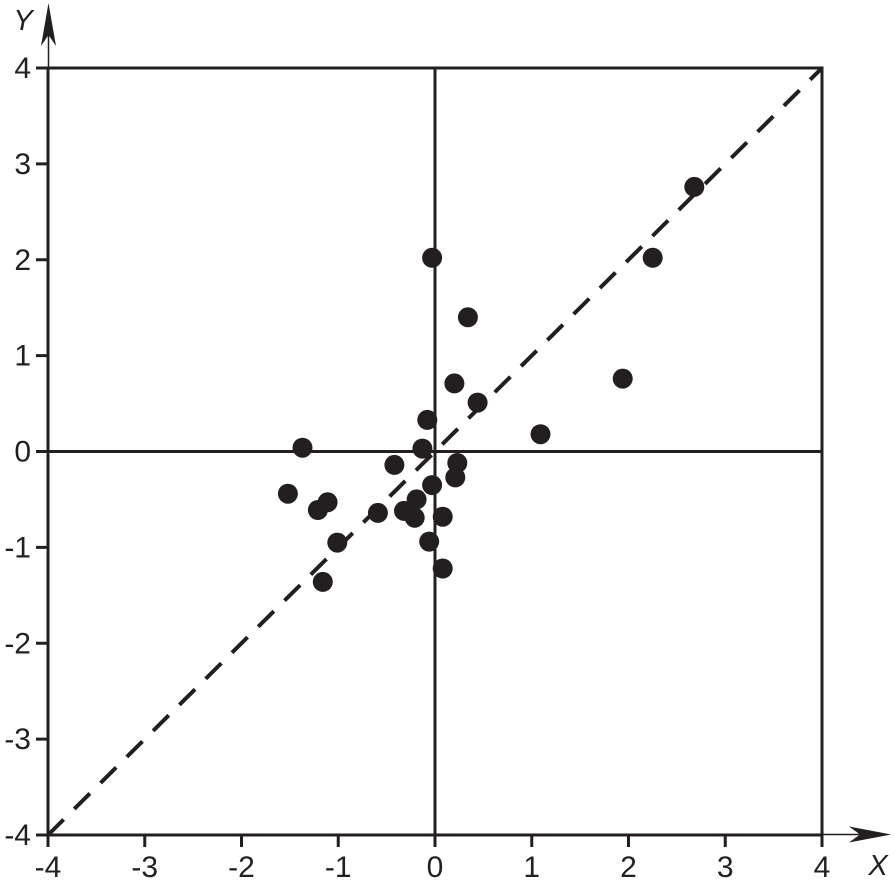  I want to click on y-tick-label: -4, so click(17, 835).